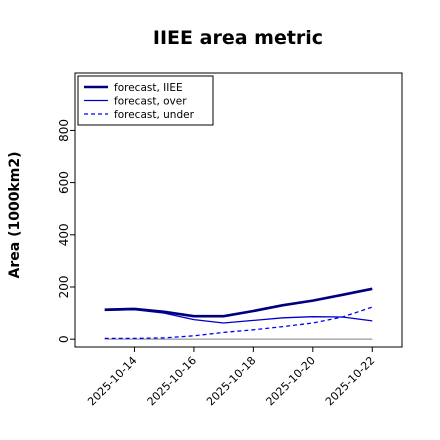 The width and height of the screenshot is (440, 440). I want to click on x-tick-label: 2025-10-16, so click(172, 381).